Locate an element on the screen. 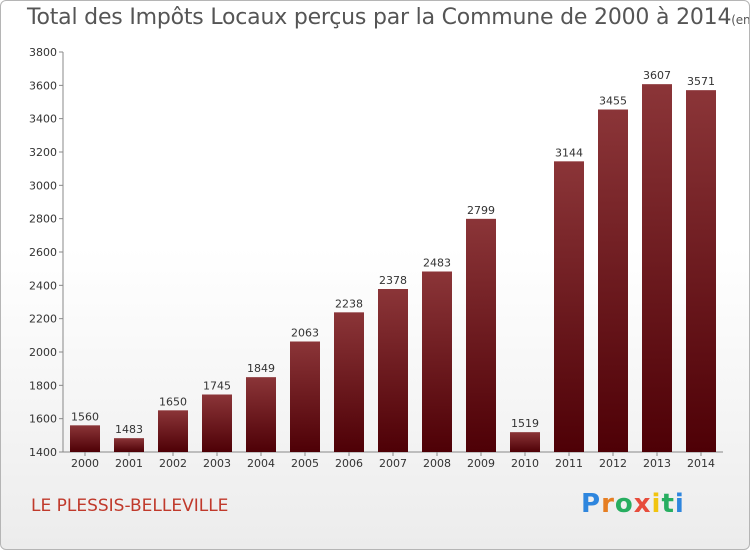  y-tick-label: 3800 is located at coordinates (43, 52).